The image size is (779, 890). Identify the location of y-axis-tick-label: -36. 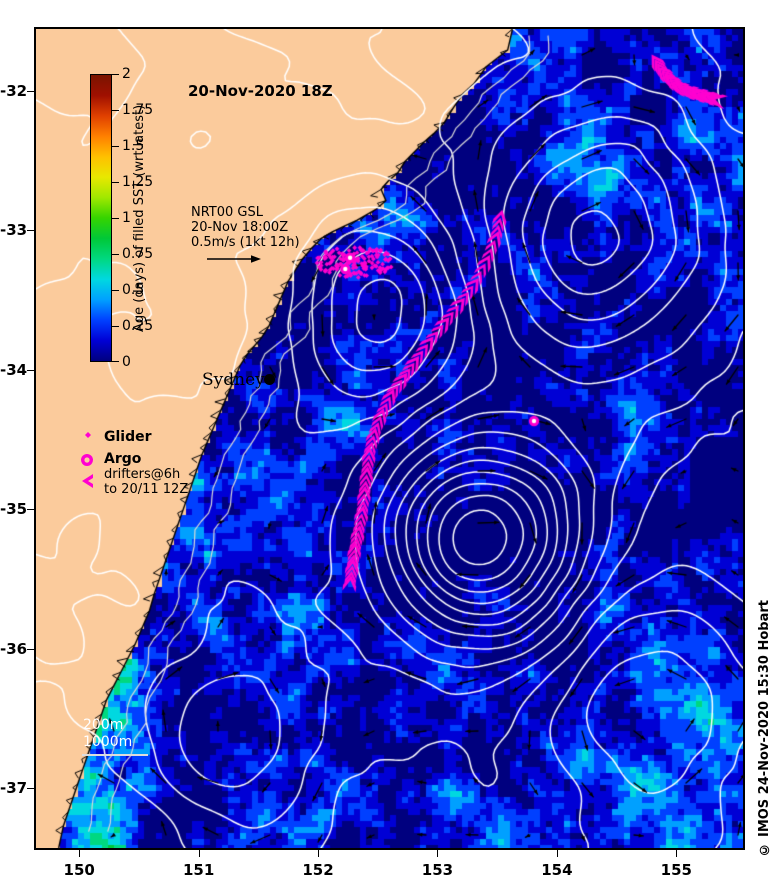
(14, 648).